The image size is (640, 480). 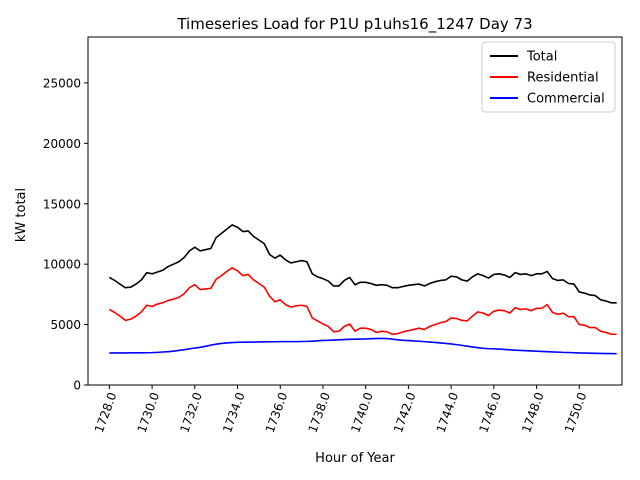 What do you see at coordinates (191, 412) in the screenshot?
I see `x-tick-label: 1732.0` at bounding box center [191, 412].